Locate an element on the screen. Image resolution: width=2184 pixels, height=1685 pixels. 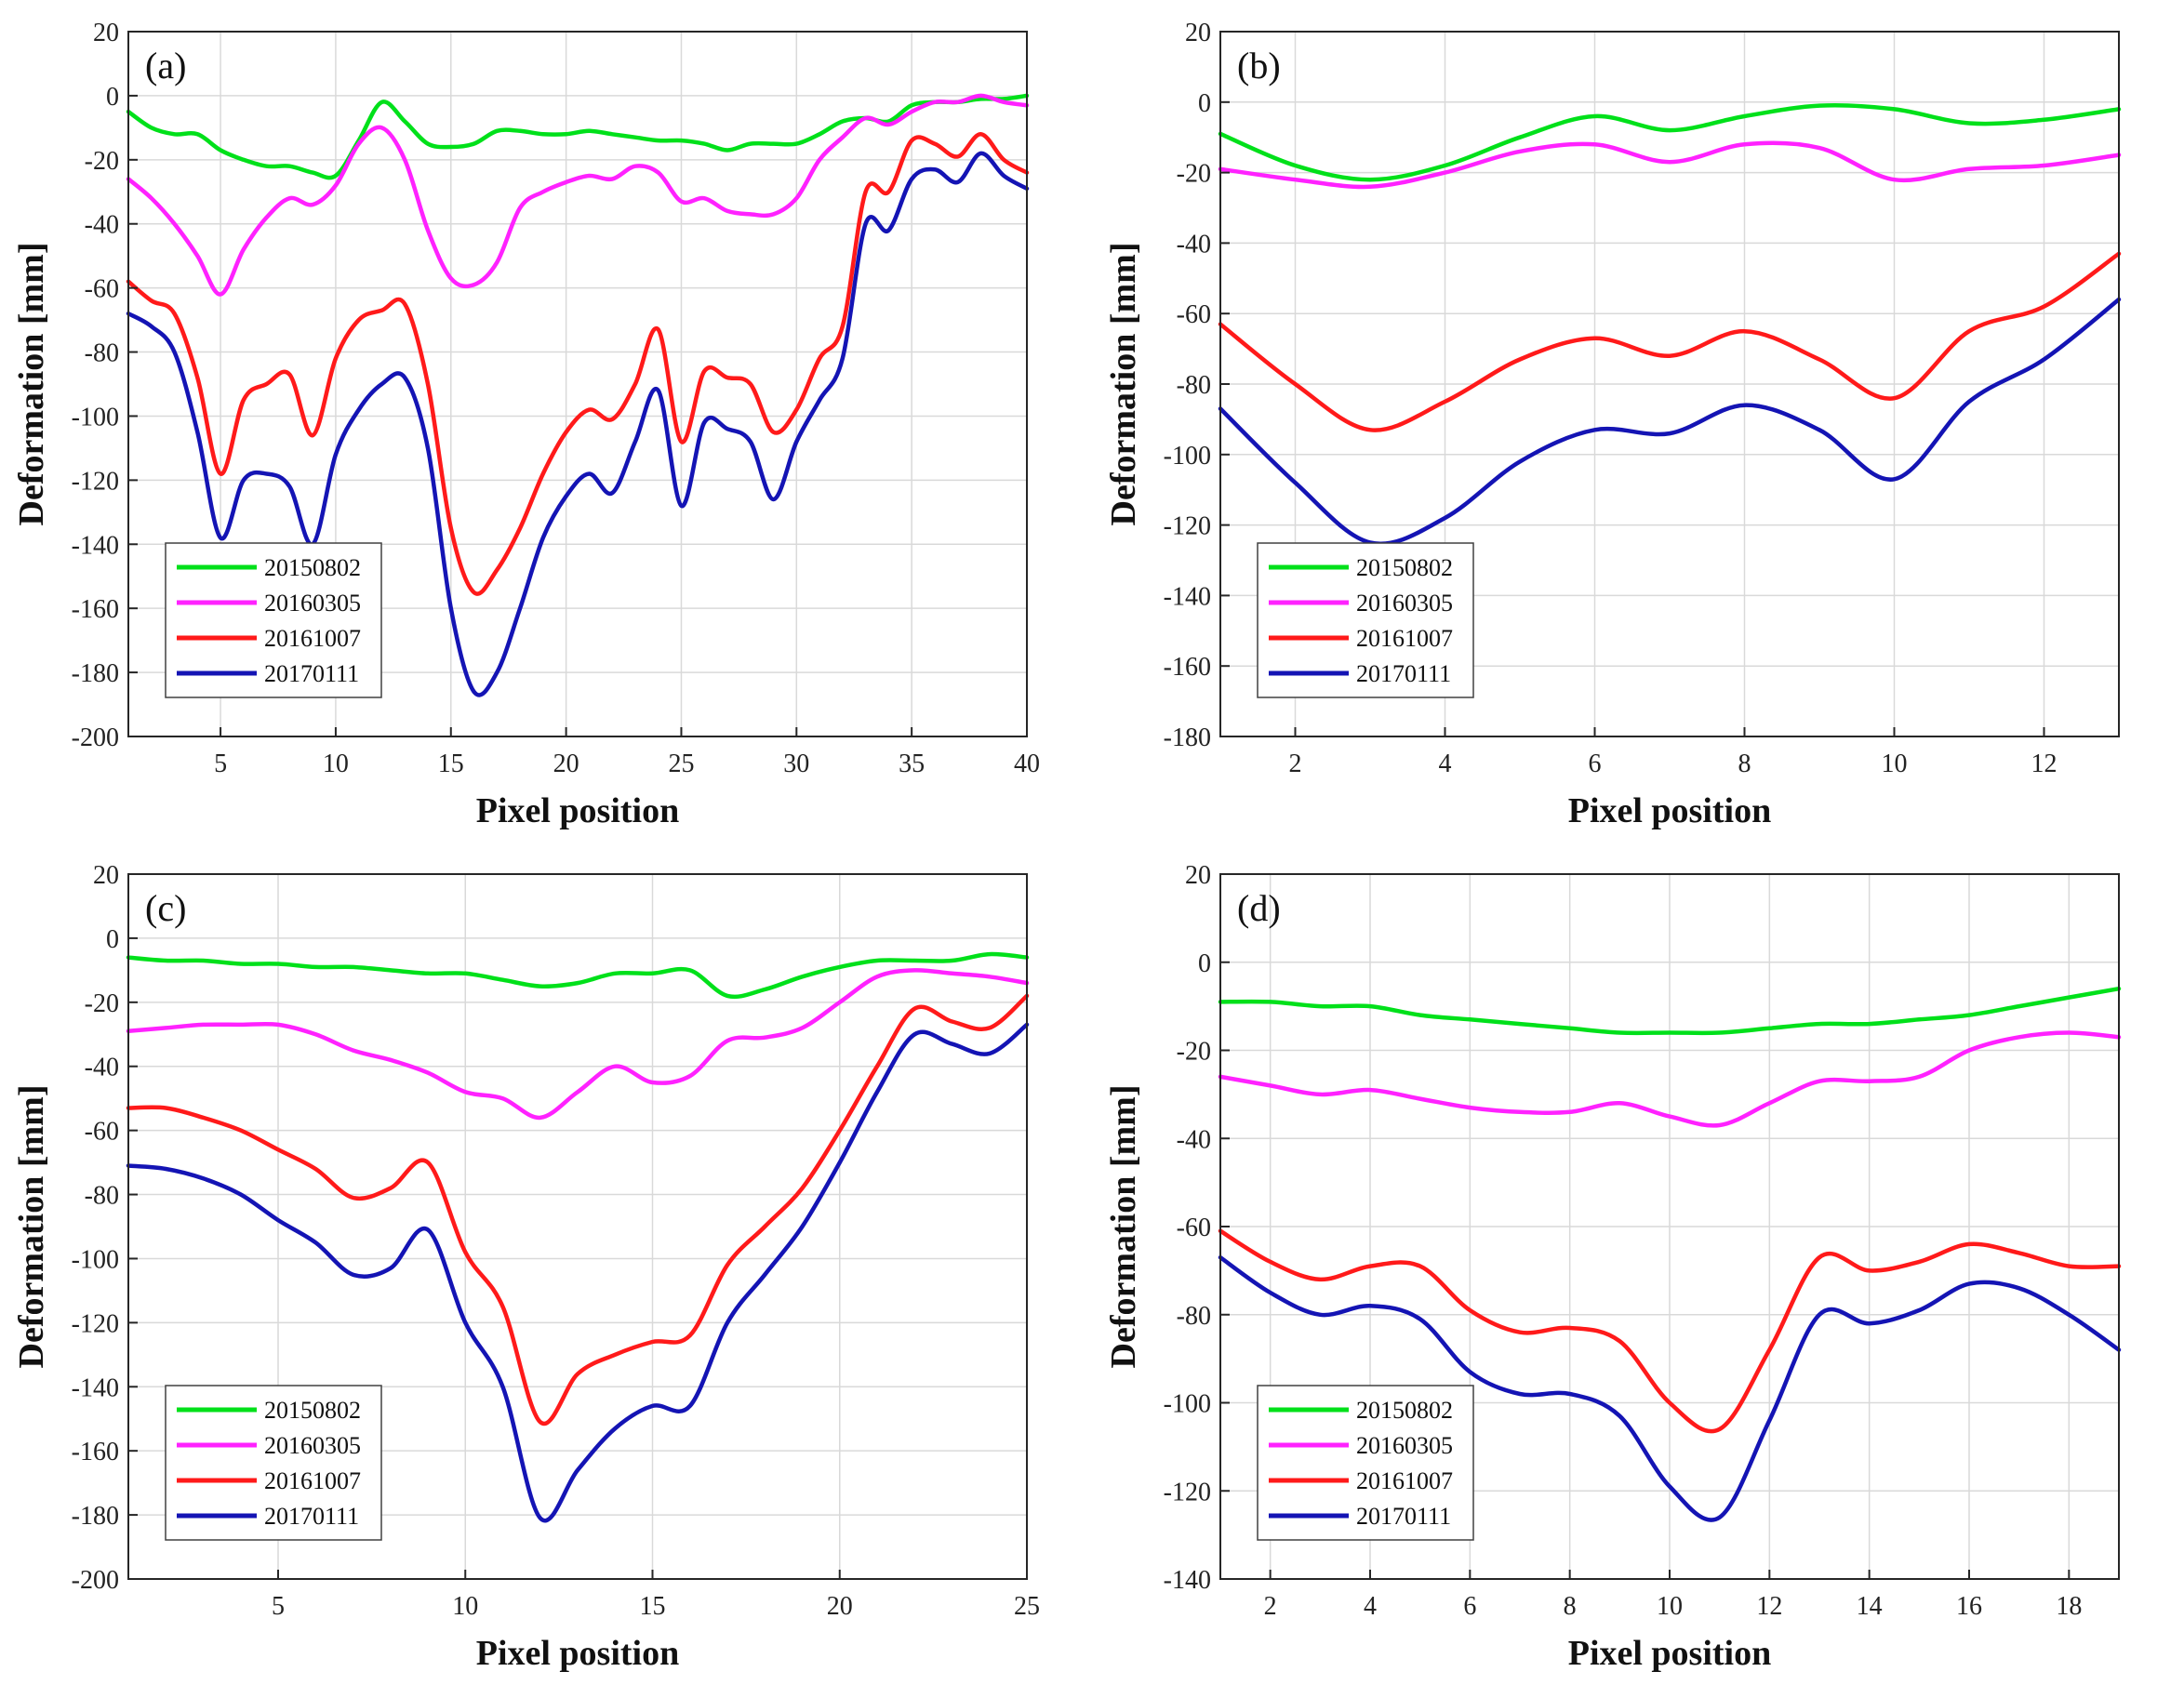
x-tick-label: 30 is located at coordinates (796, 764).